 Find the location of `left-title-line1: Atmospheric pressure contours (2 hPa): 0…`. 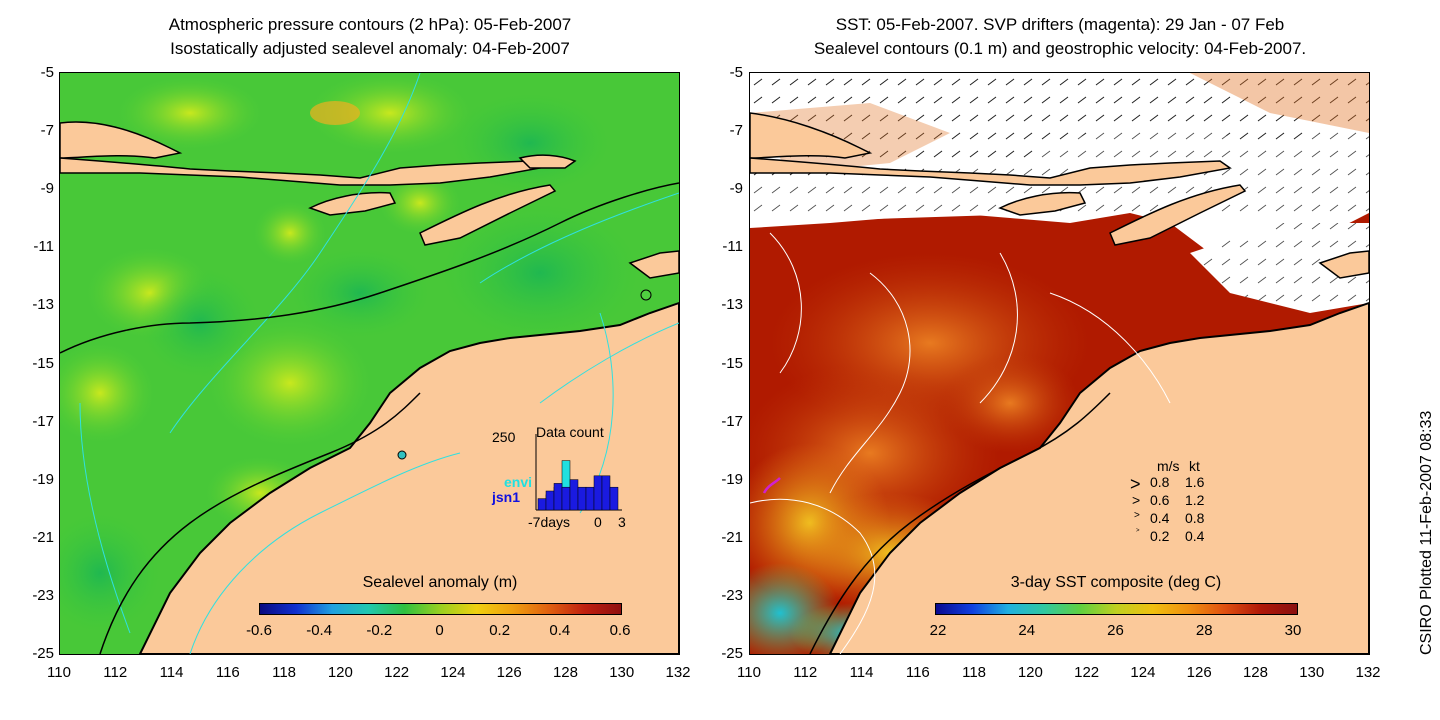

left-title-line1: Atmospheric pressure contours (2 hPa): 0… is located at coordinates (370, 24).